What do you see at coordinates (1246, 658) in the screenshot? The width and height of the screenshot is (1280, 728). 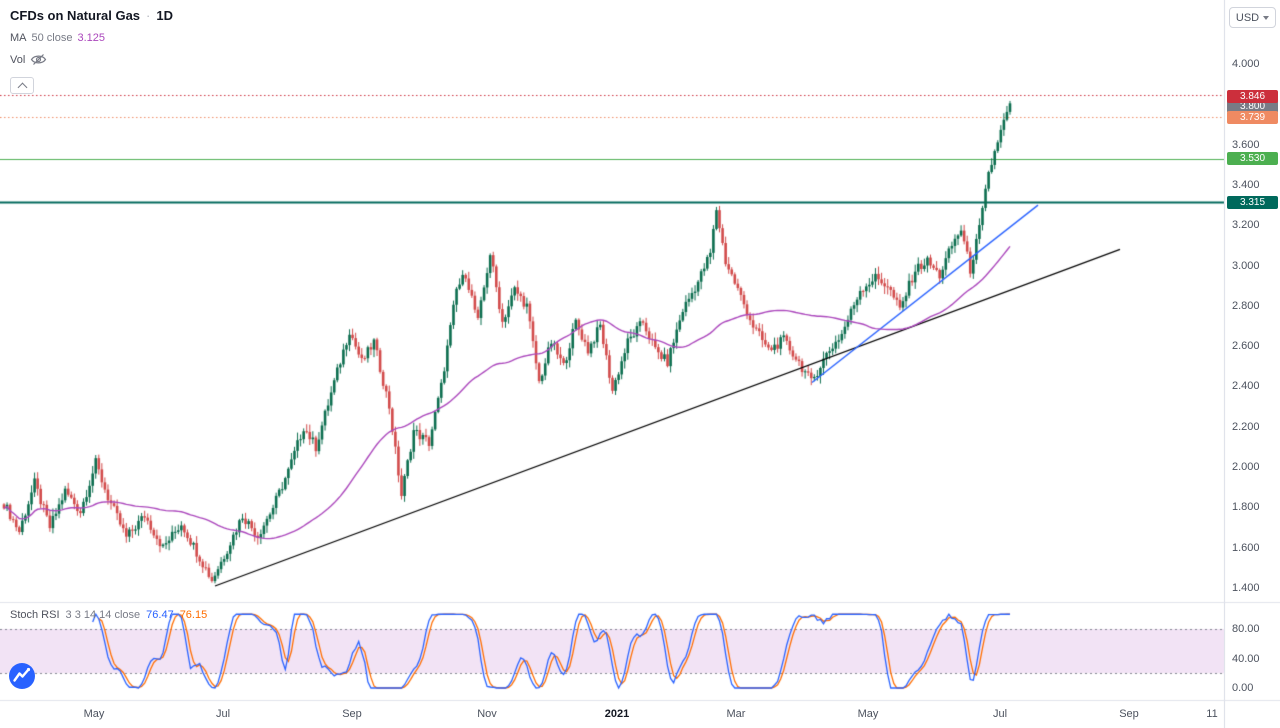 I see `stoch-tick-label: 40.00` at bounding box center [1246, 658].